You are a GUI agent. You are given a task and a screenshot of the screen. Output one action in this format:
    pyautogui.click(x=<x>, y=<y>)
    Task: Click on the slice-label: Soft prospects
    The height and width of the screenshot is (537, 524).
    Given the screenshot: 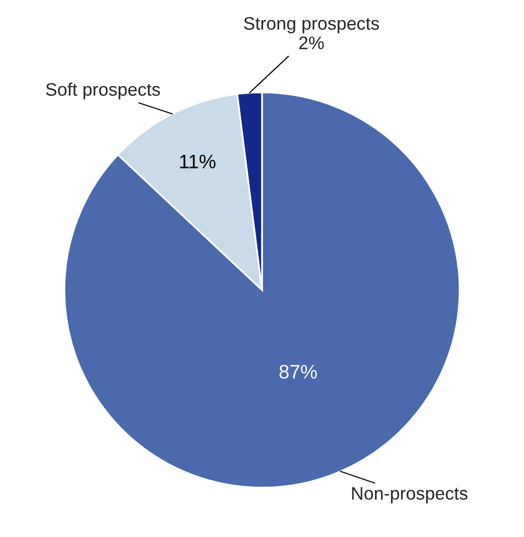 What is the action you would take?
    pyautogui.click(x=103, y=91)
    